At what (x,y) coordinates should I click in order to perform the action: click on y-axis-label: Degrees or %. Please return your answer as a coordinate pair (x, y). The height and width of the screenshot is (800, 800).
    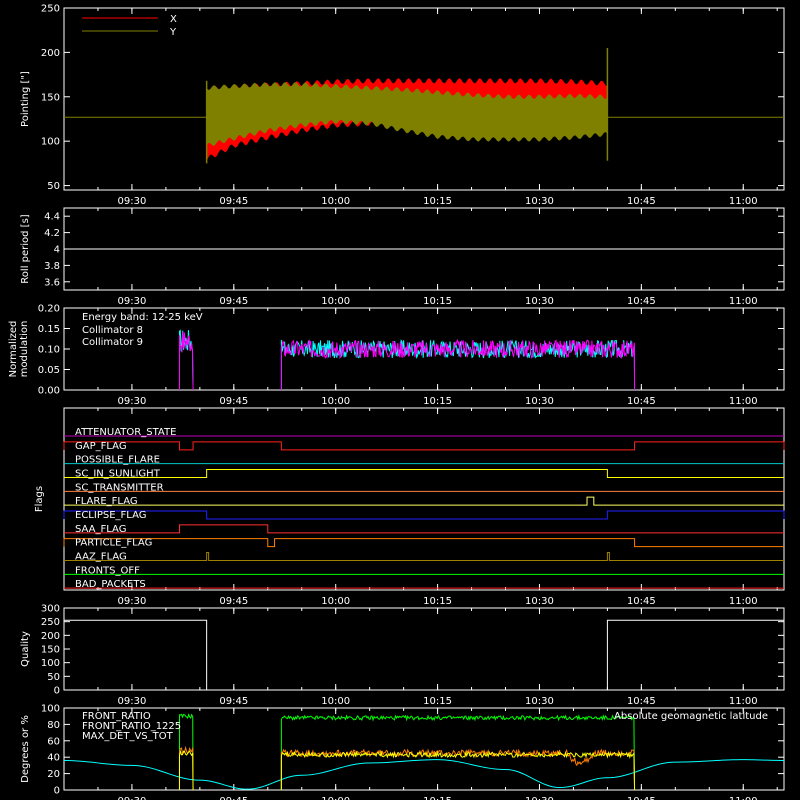
    Looking at the image, I should click on (25, 749).